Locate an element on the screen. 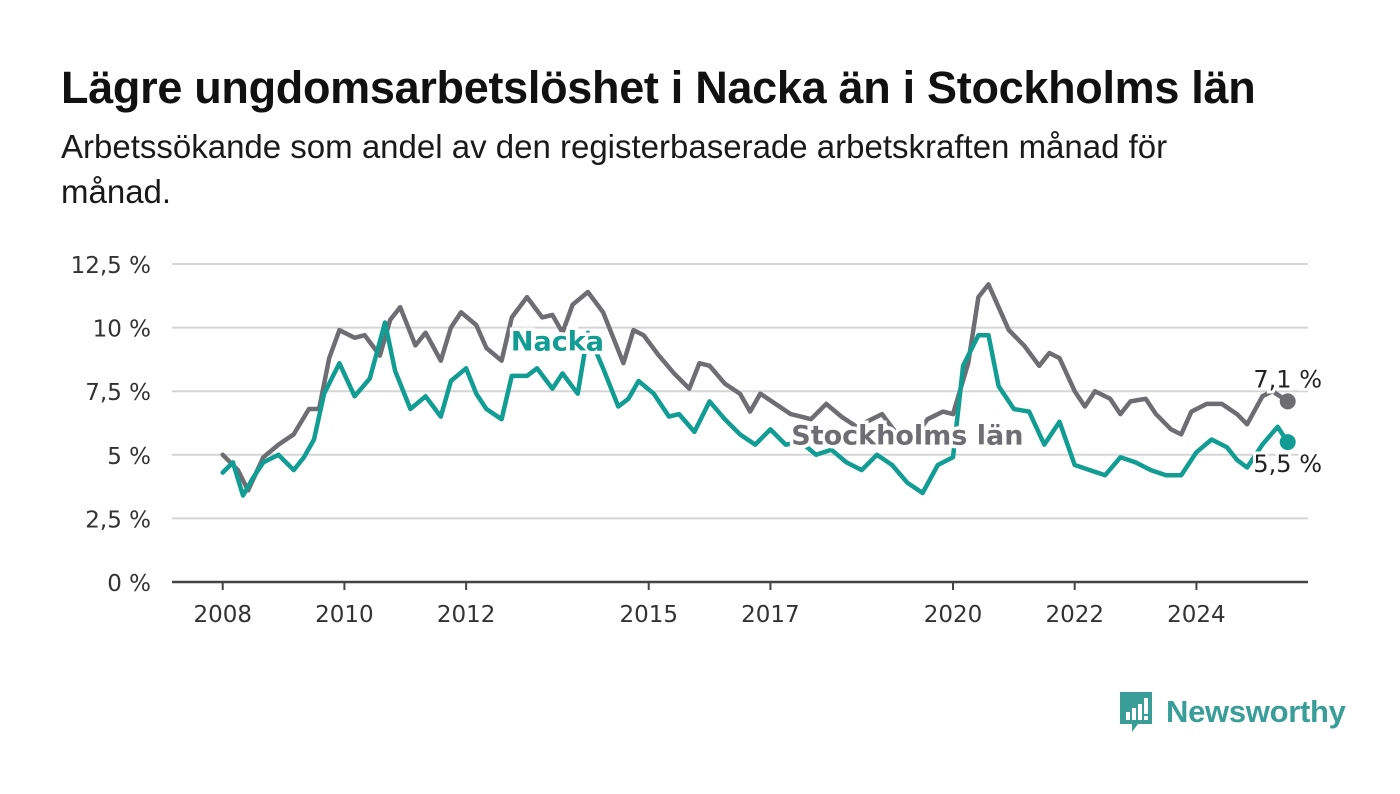 This screenshot has height=794, width=1400. x-tick-label: 2010 is located at coordinates (344, 615).